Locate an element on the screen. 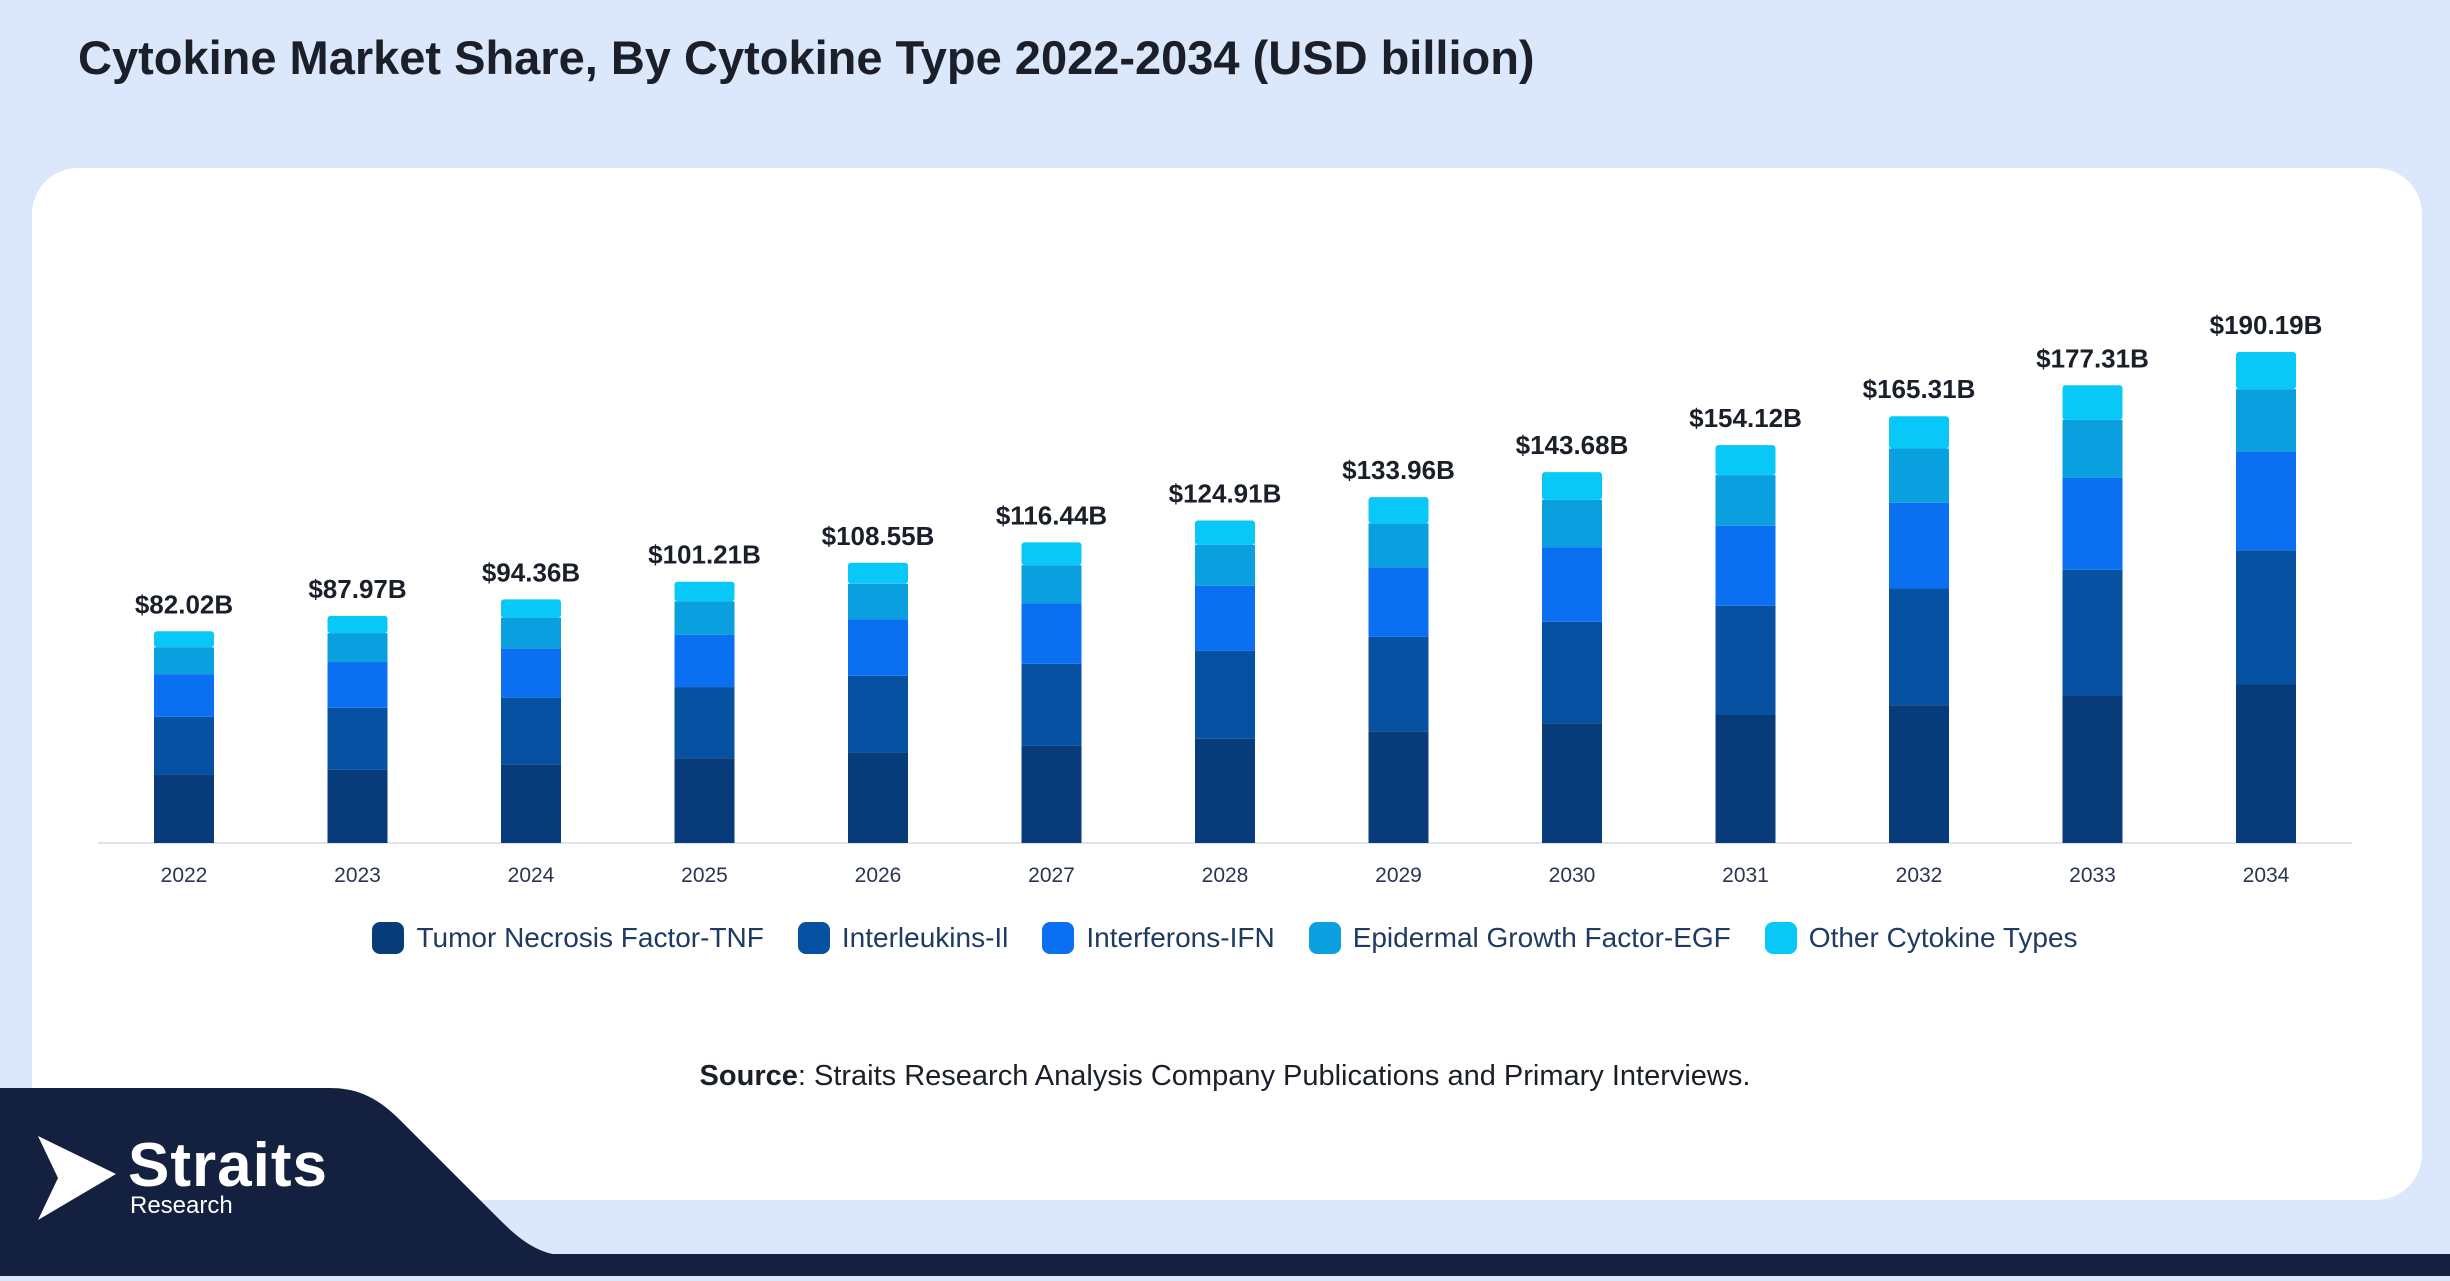  bar-total-label-2025: $101.21B is located at coordinates (704, 555).